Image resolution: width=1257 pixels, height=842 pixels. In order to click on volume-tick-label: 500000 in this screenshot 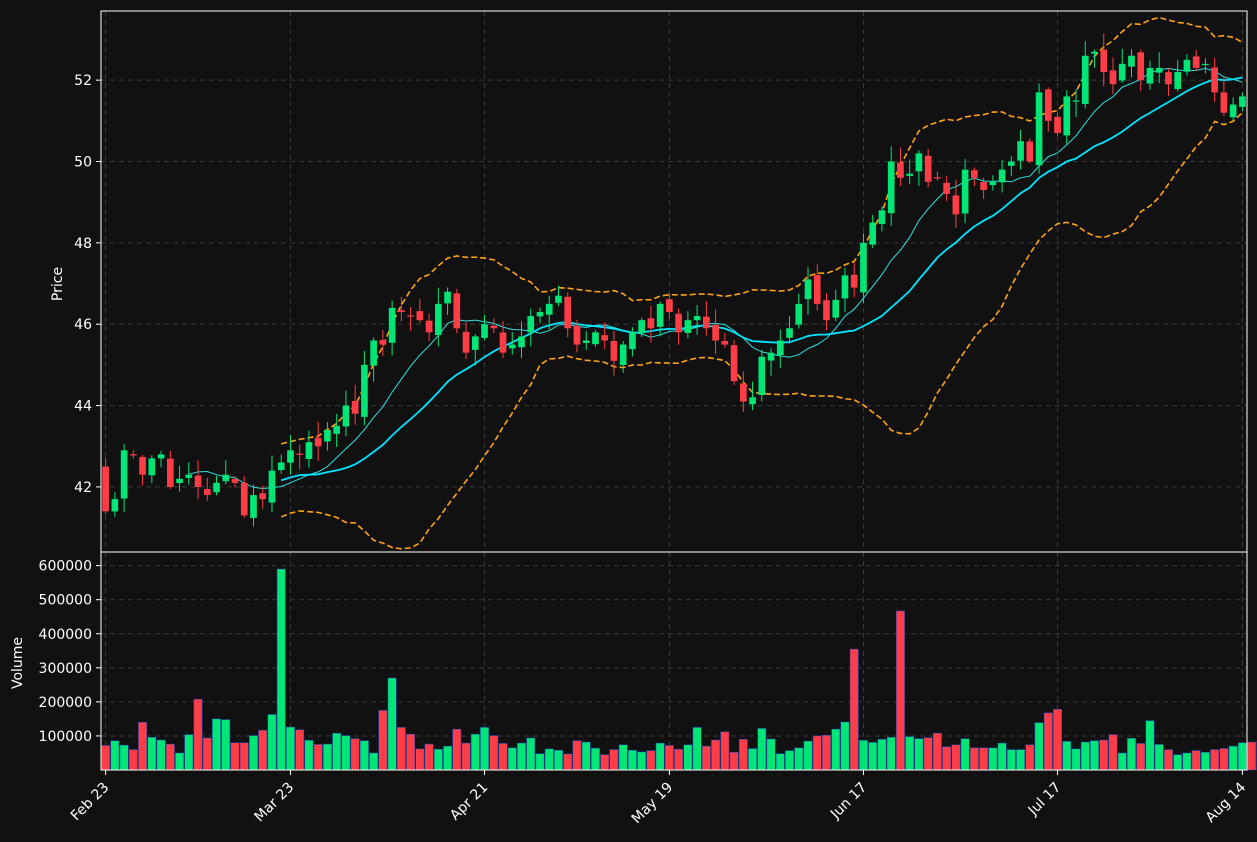, I will do `click(65, 601)`.